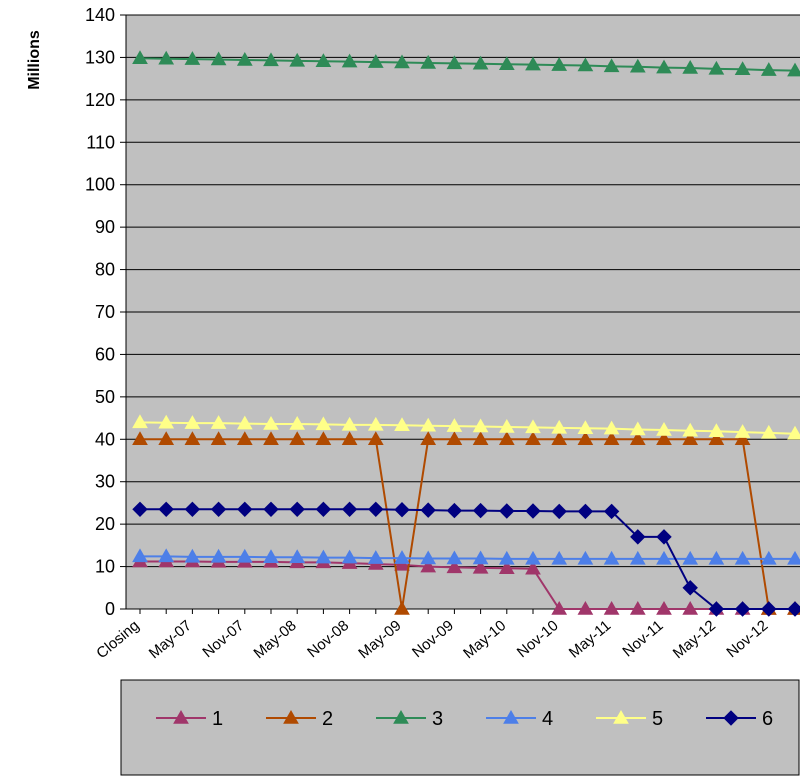 This screenshot has width=800, height=776. Describe the element at coordinates (106, 312) in the screenshot. I see `y-axis: 0 10 20 30 40 50 60 70 80 90 100 110 120 130 140` at that location.